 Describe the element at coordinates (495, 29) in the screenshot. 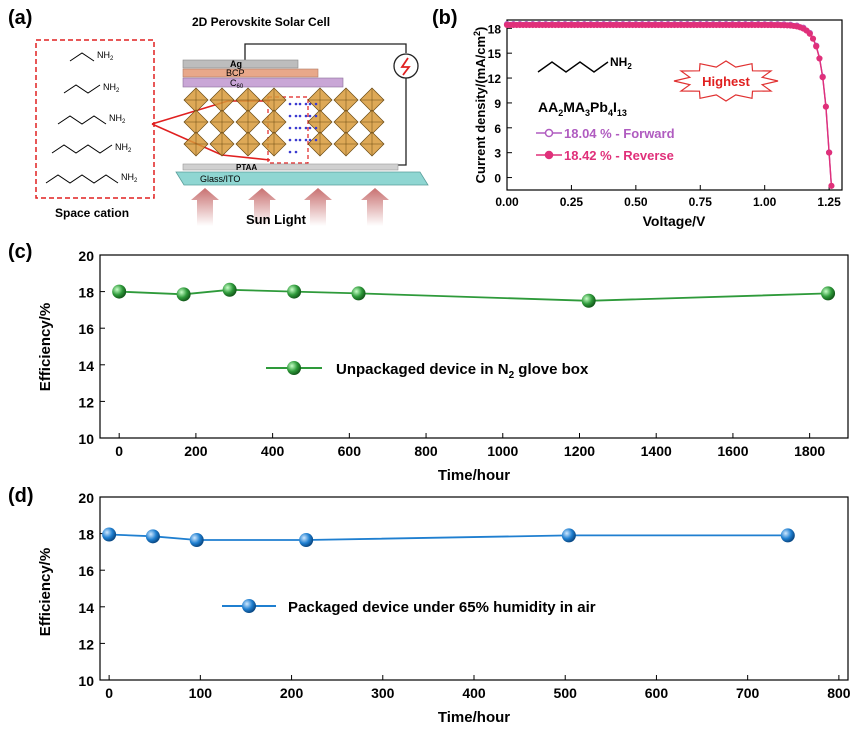

I see `b-ytick-label: 18` at that location.